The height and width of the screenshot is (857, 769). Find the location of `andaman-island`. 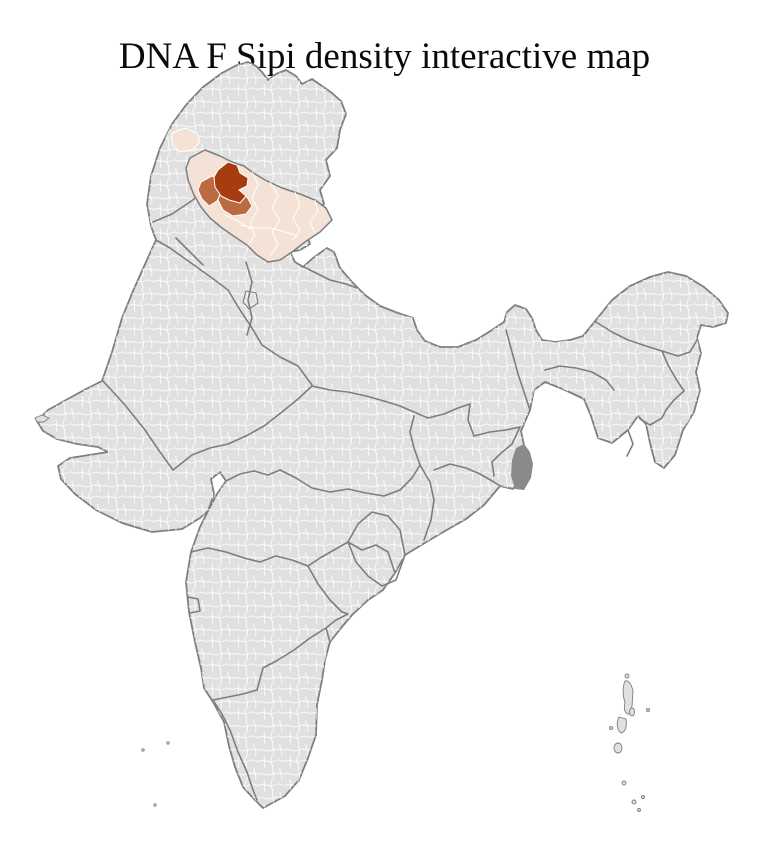

andaman-island is located at coordinates (632, 712).